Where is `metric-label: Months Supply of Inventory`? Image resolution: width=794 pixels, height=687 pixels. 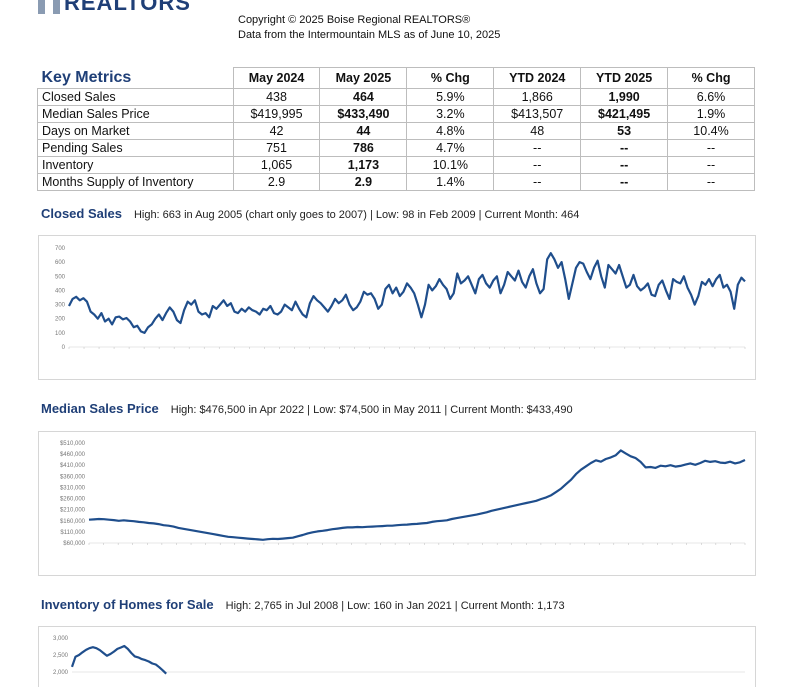
metric-label: Months Supply of Inventory is located at coordinates (135, 182).